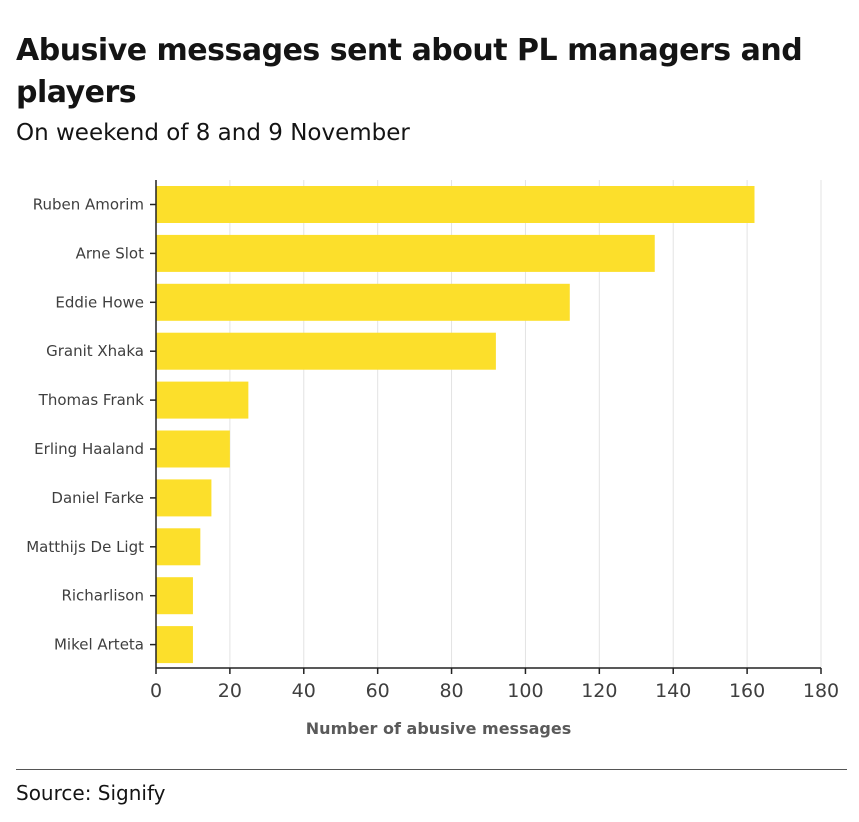  What do you see at coordinates (85, 547) in the screenshot?
I see `y-tick-label: Matthijs De Ligt` at bounding box center [85, 547].